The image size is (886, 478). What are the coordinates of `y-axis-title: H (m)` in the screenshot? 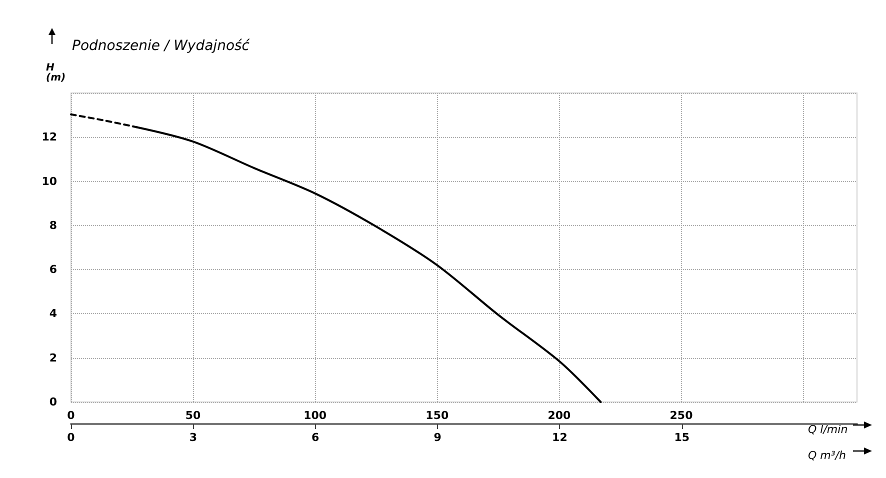 It's located at (56, 73).